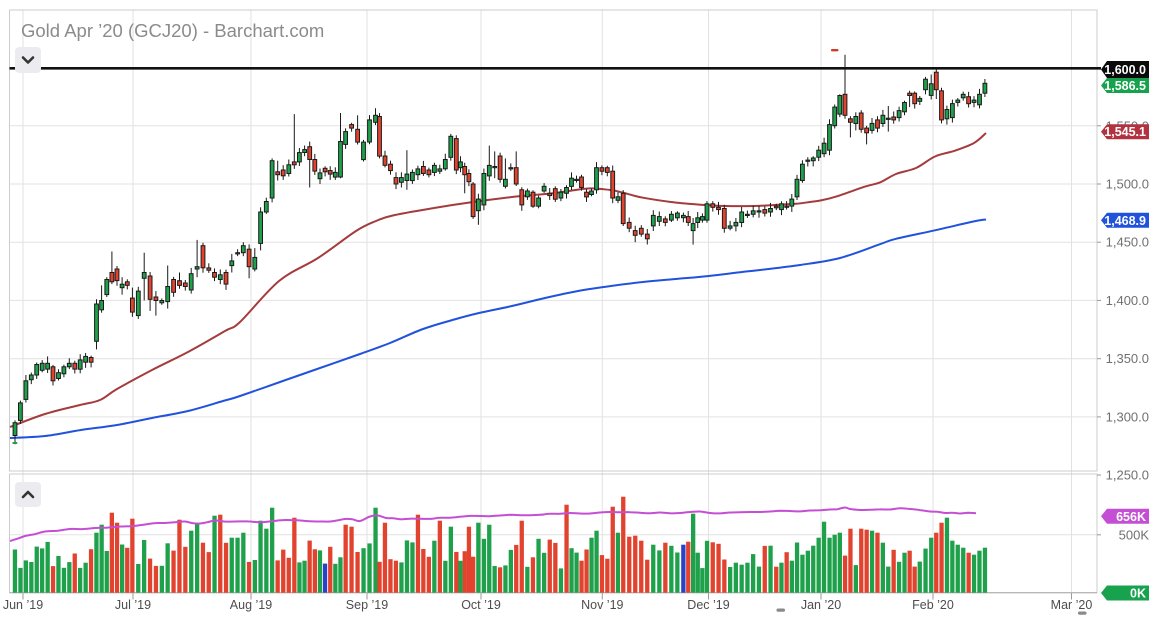 The image size is (1154, 623). I want to click on svg-text: Aug ’19, so click(251, 605).